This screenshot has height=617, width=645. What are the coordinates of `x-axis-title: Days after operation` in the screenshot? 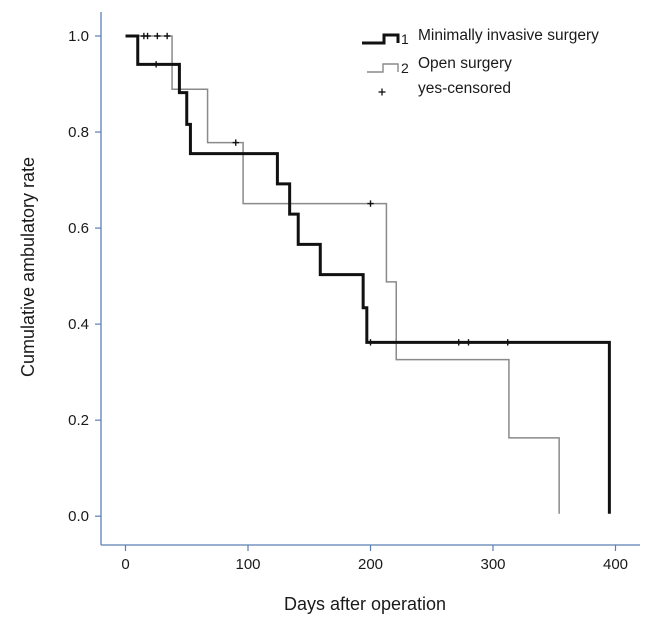 It's located at (365, 604).